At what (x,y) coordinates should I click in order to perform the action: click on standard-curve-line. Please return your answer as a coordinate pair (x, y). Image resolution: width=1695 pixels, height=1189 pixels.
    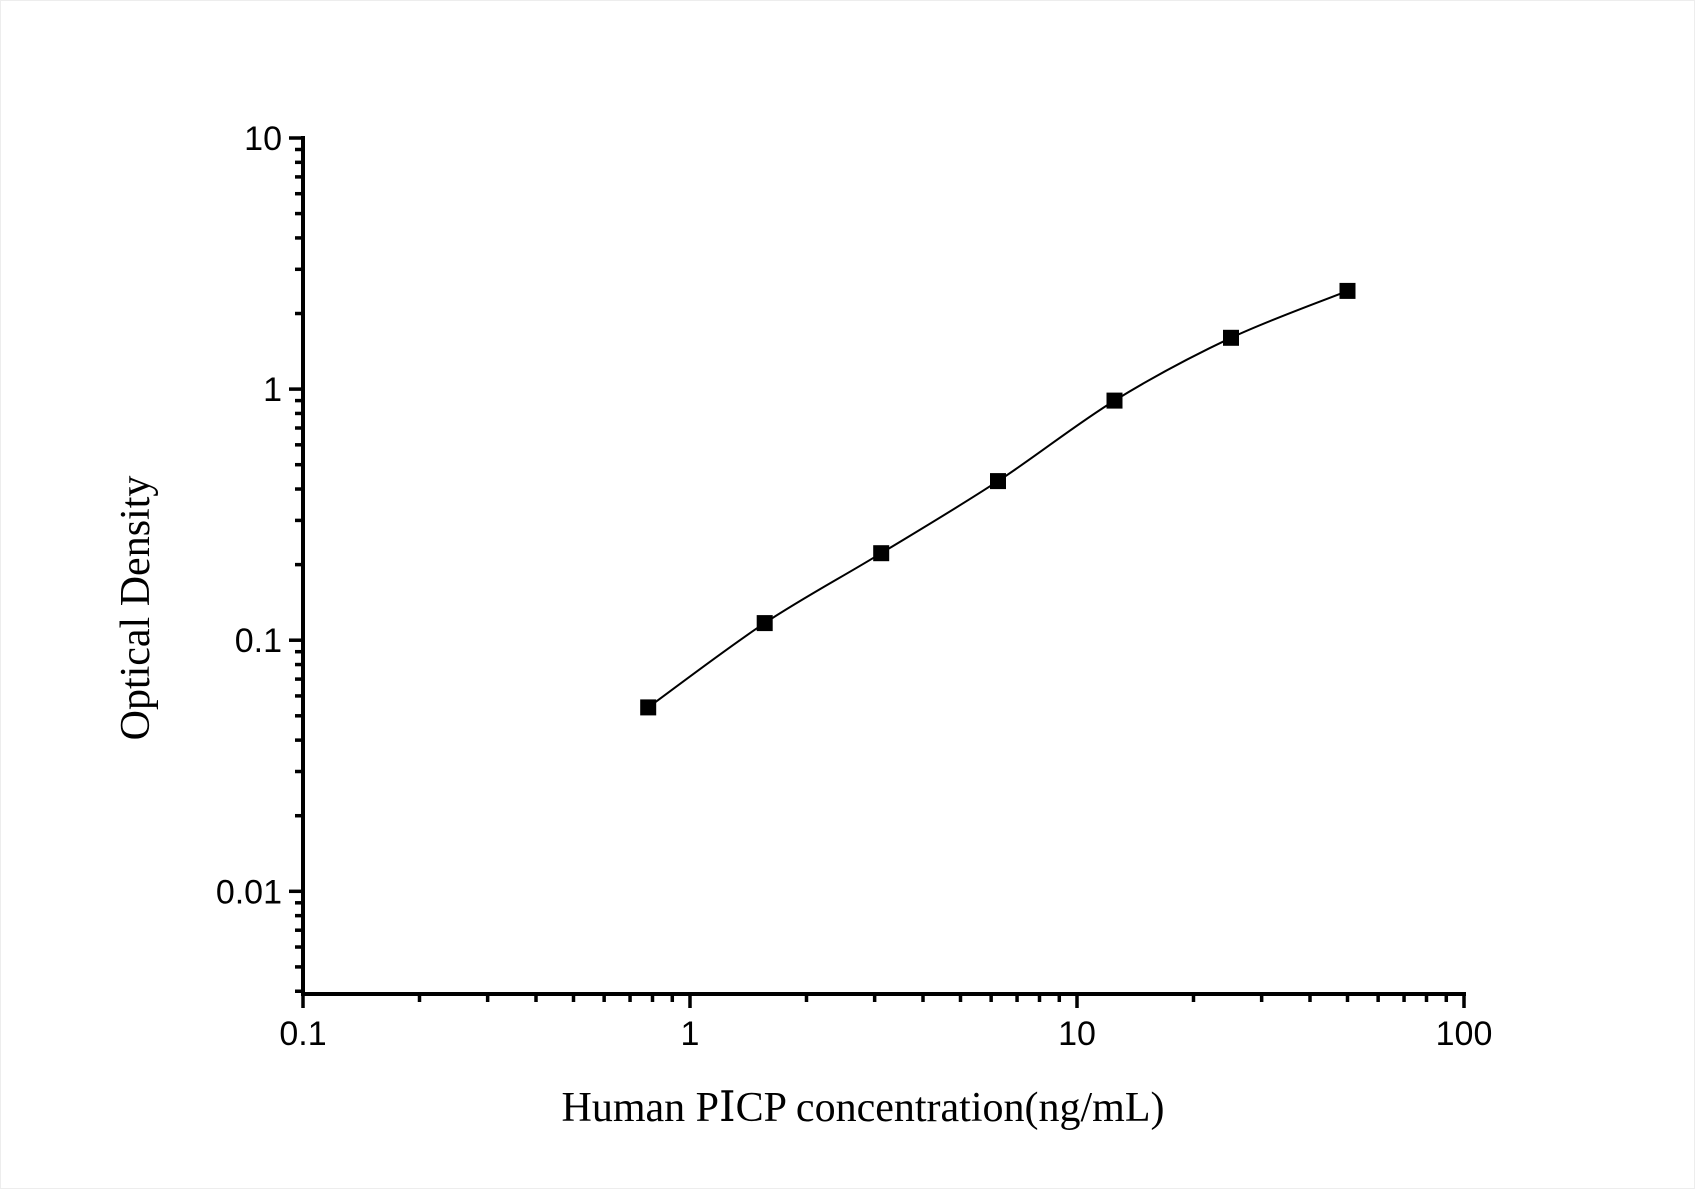
    Looking at the image, I should click on (997, 499).